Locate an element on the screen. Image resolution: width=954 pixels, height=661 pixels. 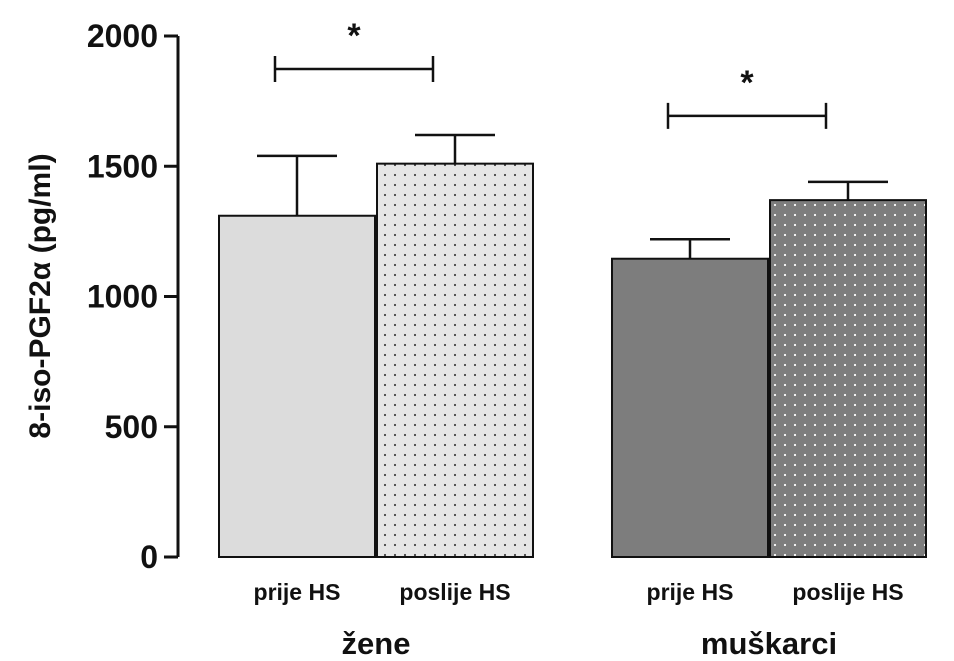
group-label: žene is located at coordinates (376, 643).